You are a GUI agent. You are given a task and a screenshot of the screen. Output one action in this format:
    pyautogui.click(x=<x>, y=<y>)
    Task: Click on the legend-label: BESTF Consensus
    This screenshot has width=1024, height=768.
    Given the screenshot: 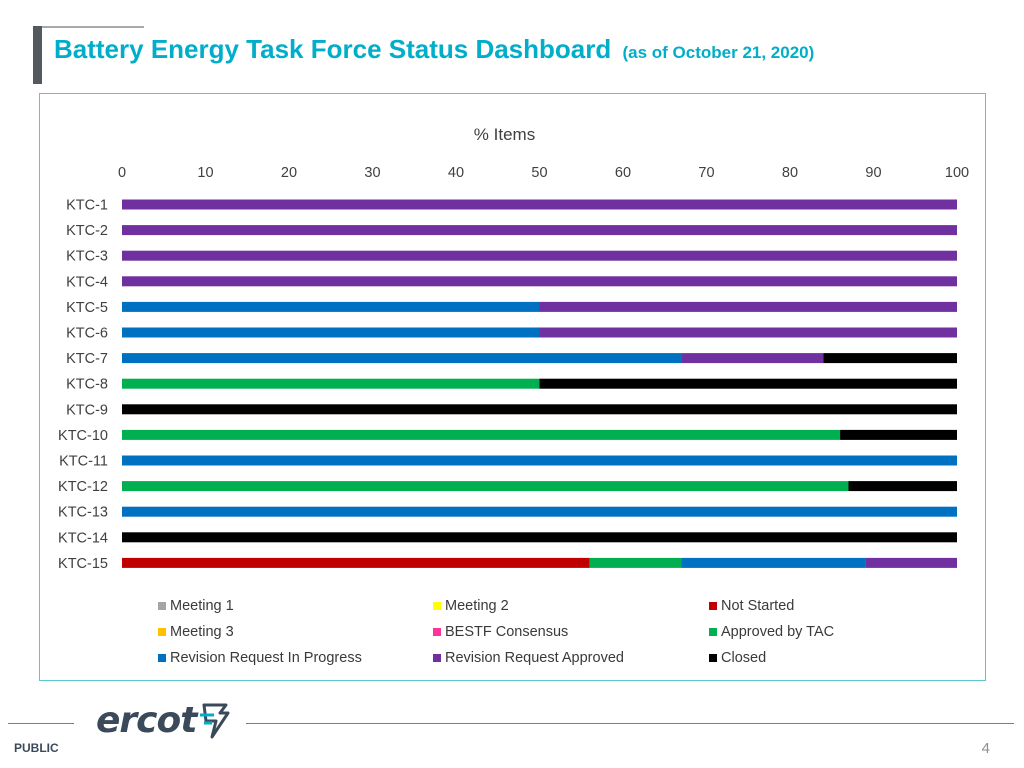 What is the action you would take?
    pyautogui.click(x=507, y=632)
    